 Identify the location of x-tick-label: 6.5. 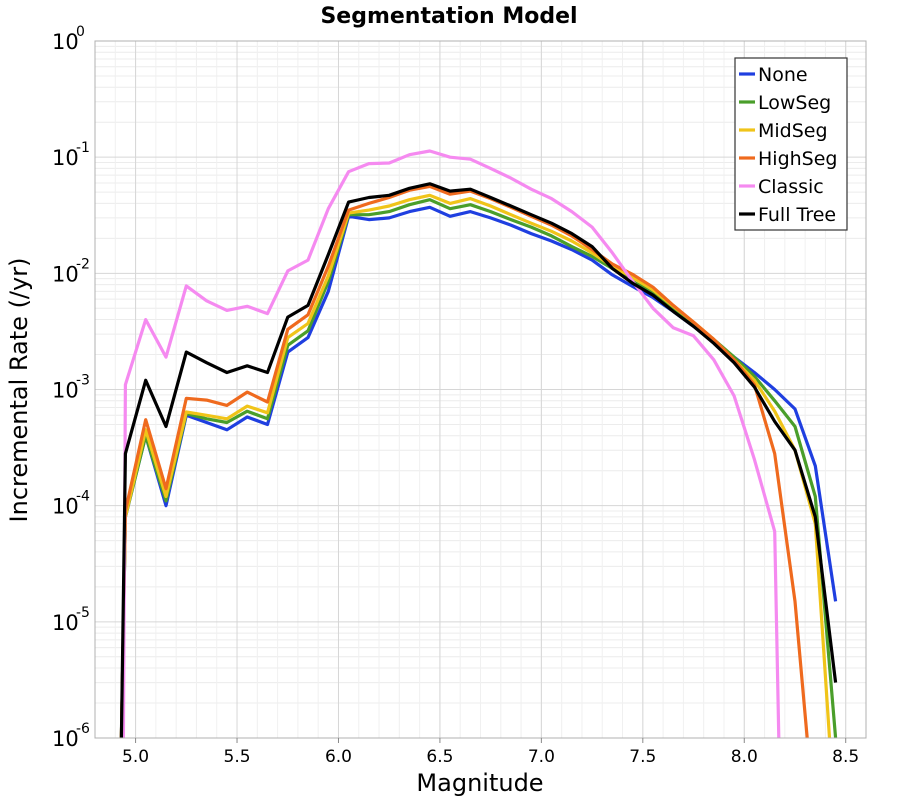
(439, 757).